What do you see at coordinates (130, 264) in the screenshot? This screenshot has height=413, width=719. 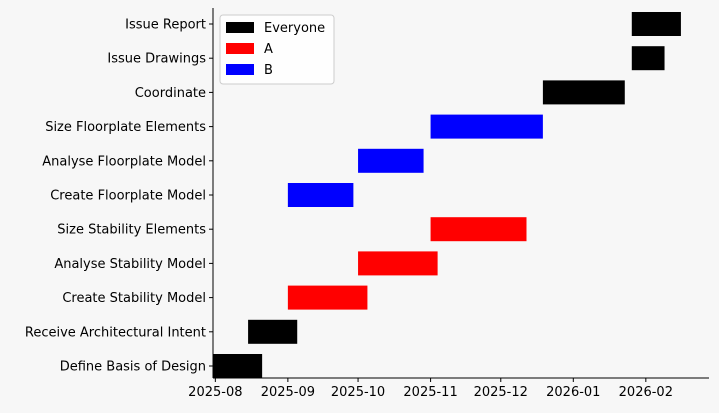 I see `y-tick-label-analyse-stability-model: Analyse Stability Model` at bounding box center [130, 264].